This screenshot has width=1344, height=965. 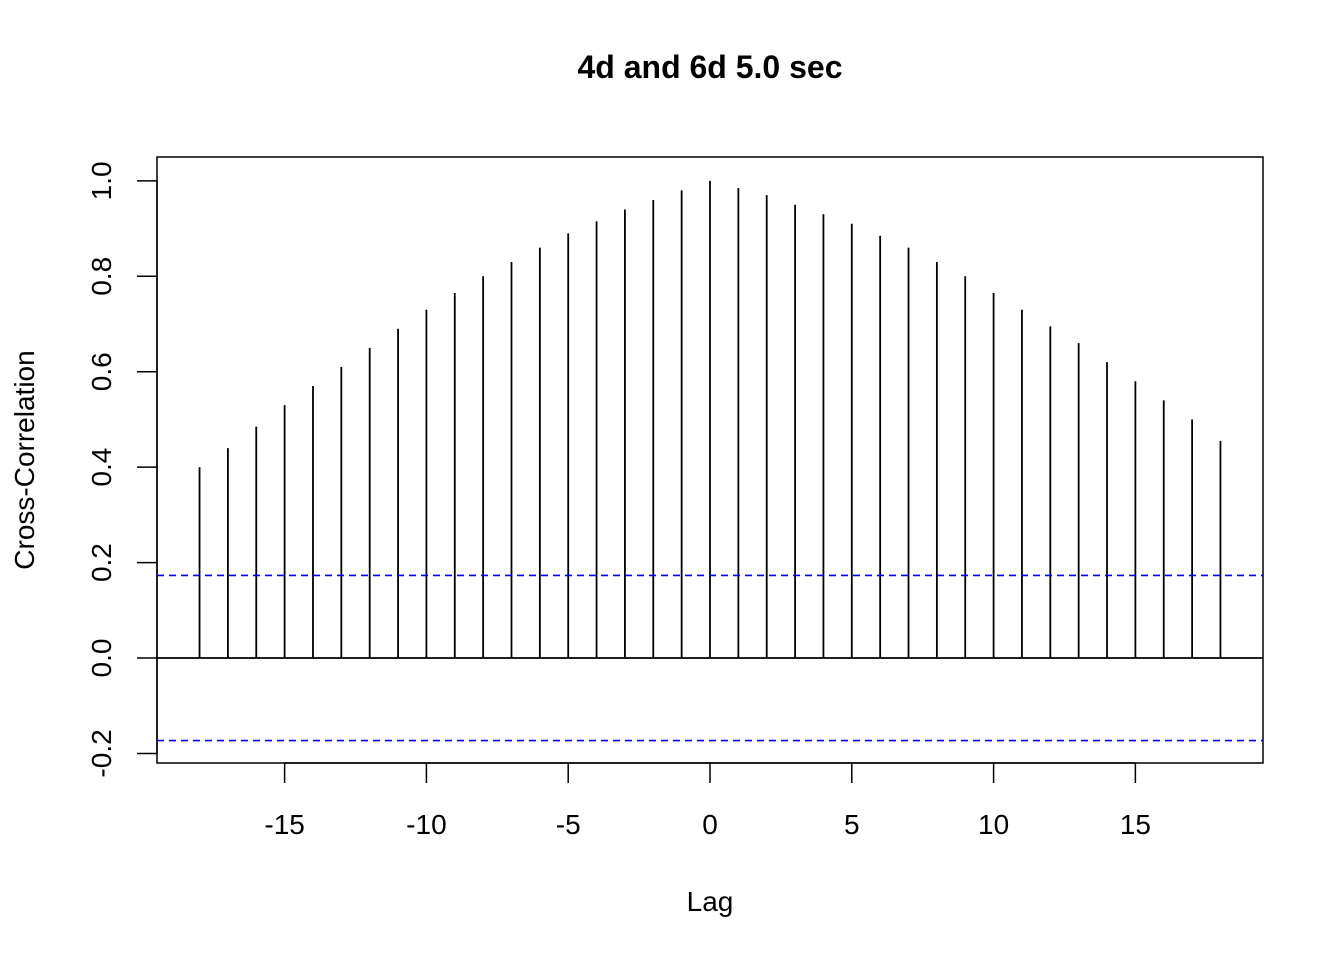 I want to click on y-tick-label: 0.2, so click(x=101, y=562).